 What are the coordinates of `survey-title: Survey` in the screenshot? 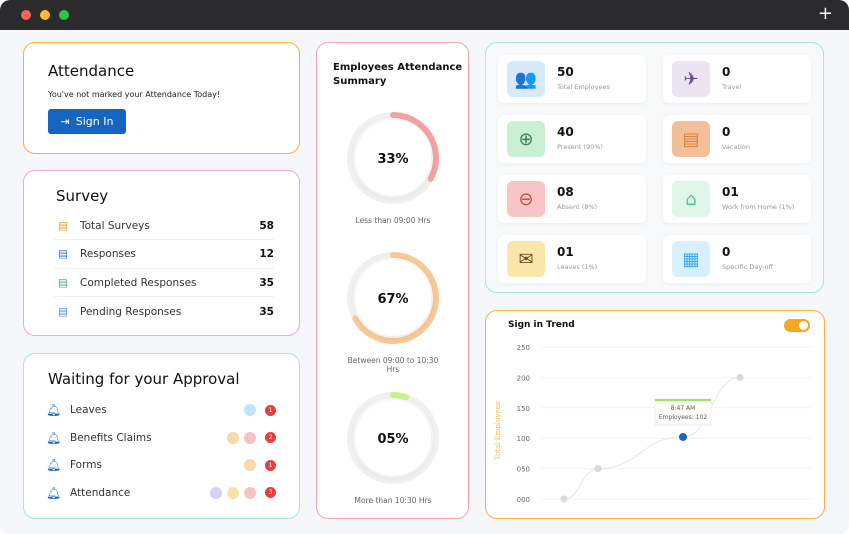 It's located at (82, 196).